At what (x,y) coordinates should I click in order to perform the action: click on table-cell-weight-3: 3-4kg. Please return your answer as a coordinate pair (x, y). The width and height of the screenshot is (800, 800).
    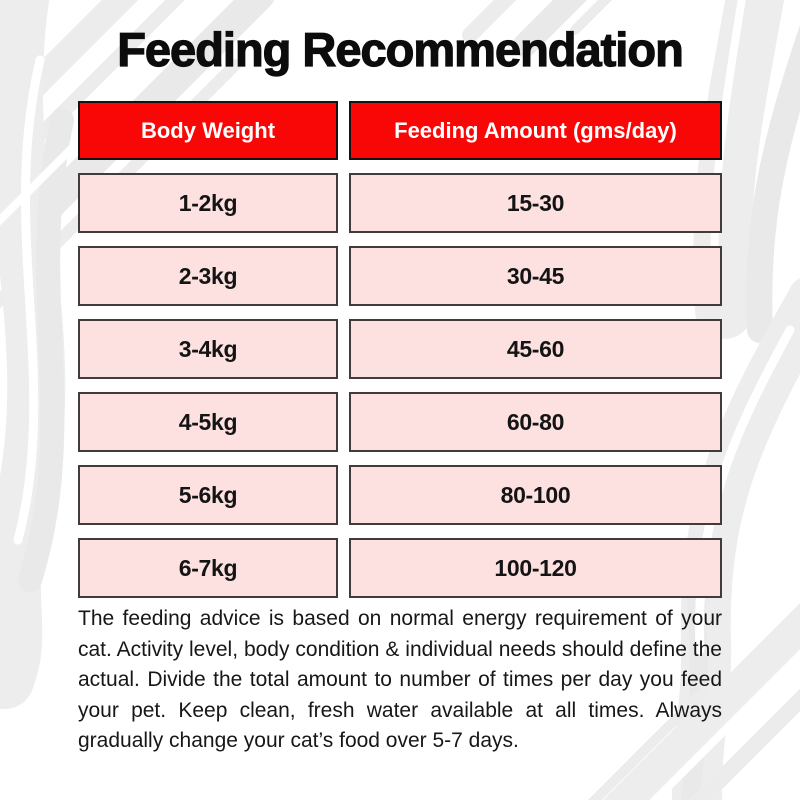
    Looking at the image, I should click on (208, 349).